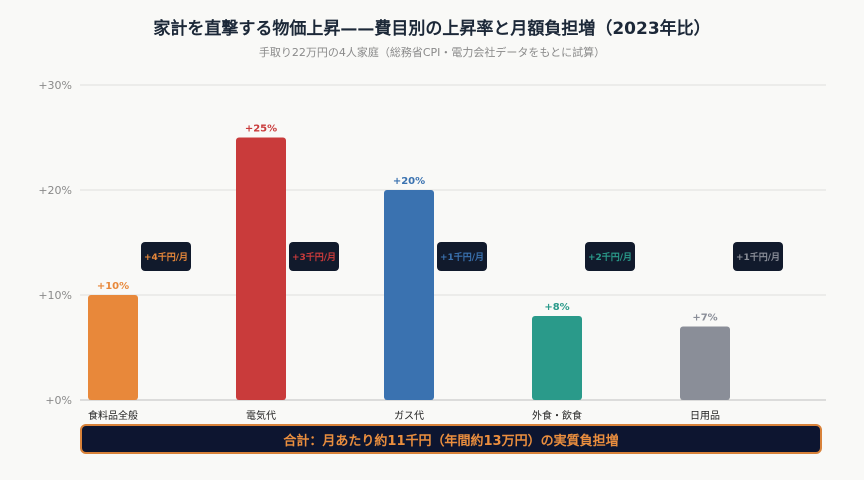  Describe the element at coordinates (451, 439) in the screenshot. I see `summary-banner: 合計：月あたり約11千円（年間約13万円）の実質負担増` at that location.